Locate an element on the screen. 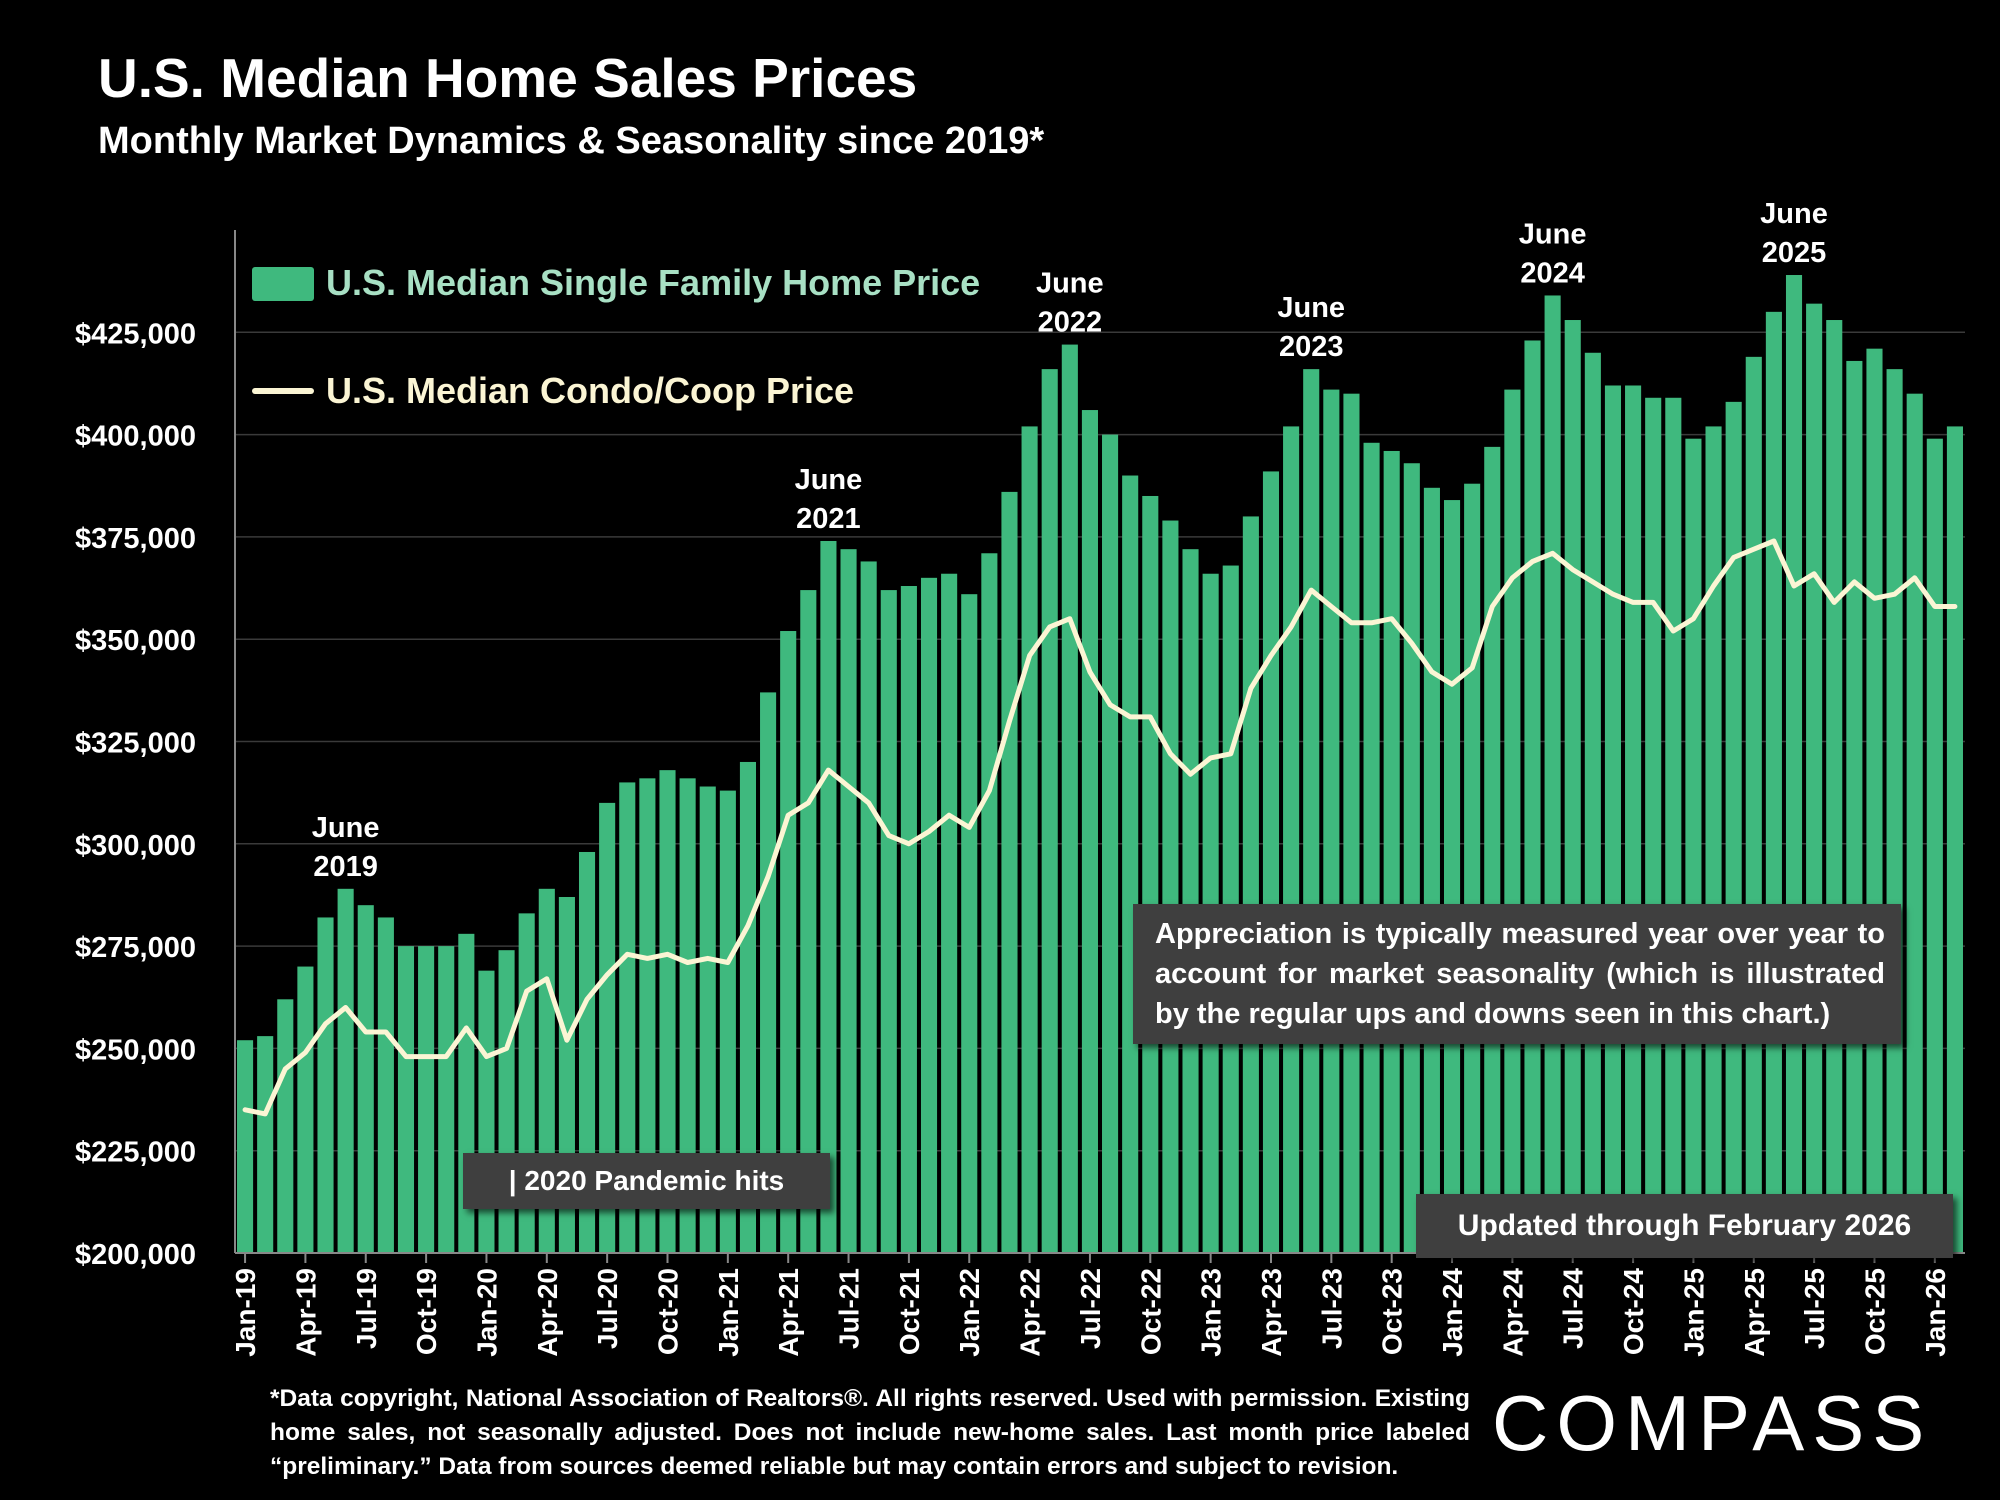 Image resolution: width=2000 pixels, height=1500 pixels. x-tick-label: Oct-25 is located at coordinates (1874, 1311).